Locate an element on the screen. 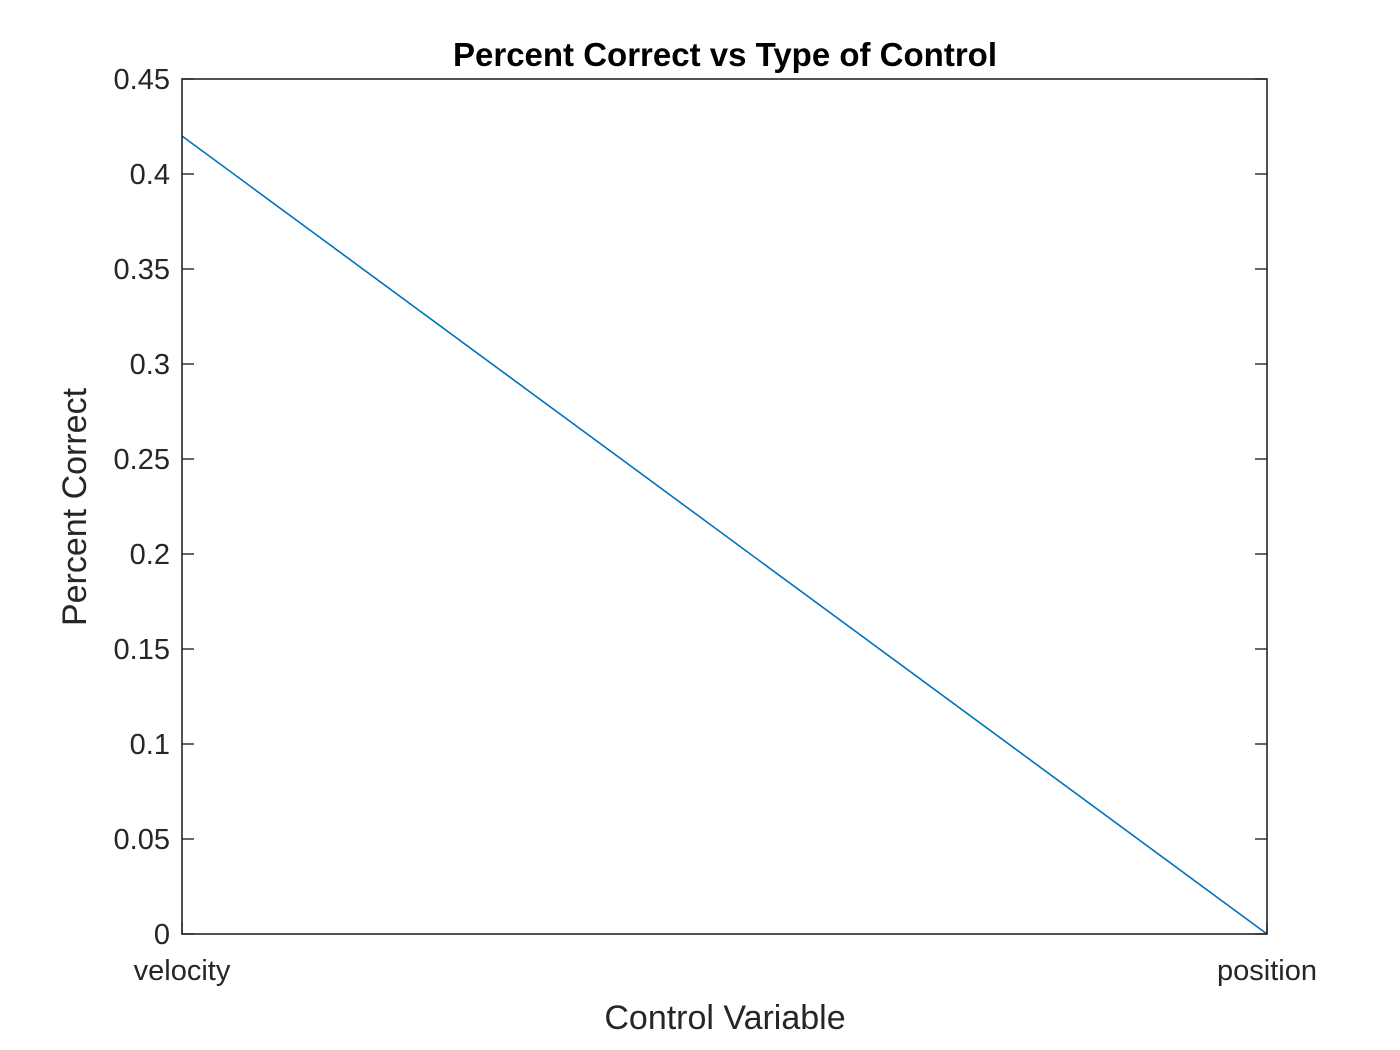 Image resolution: width=1400 pixels, height=1050 pixels. y-tick-label: 0 is located at coordinates (162, 935).